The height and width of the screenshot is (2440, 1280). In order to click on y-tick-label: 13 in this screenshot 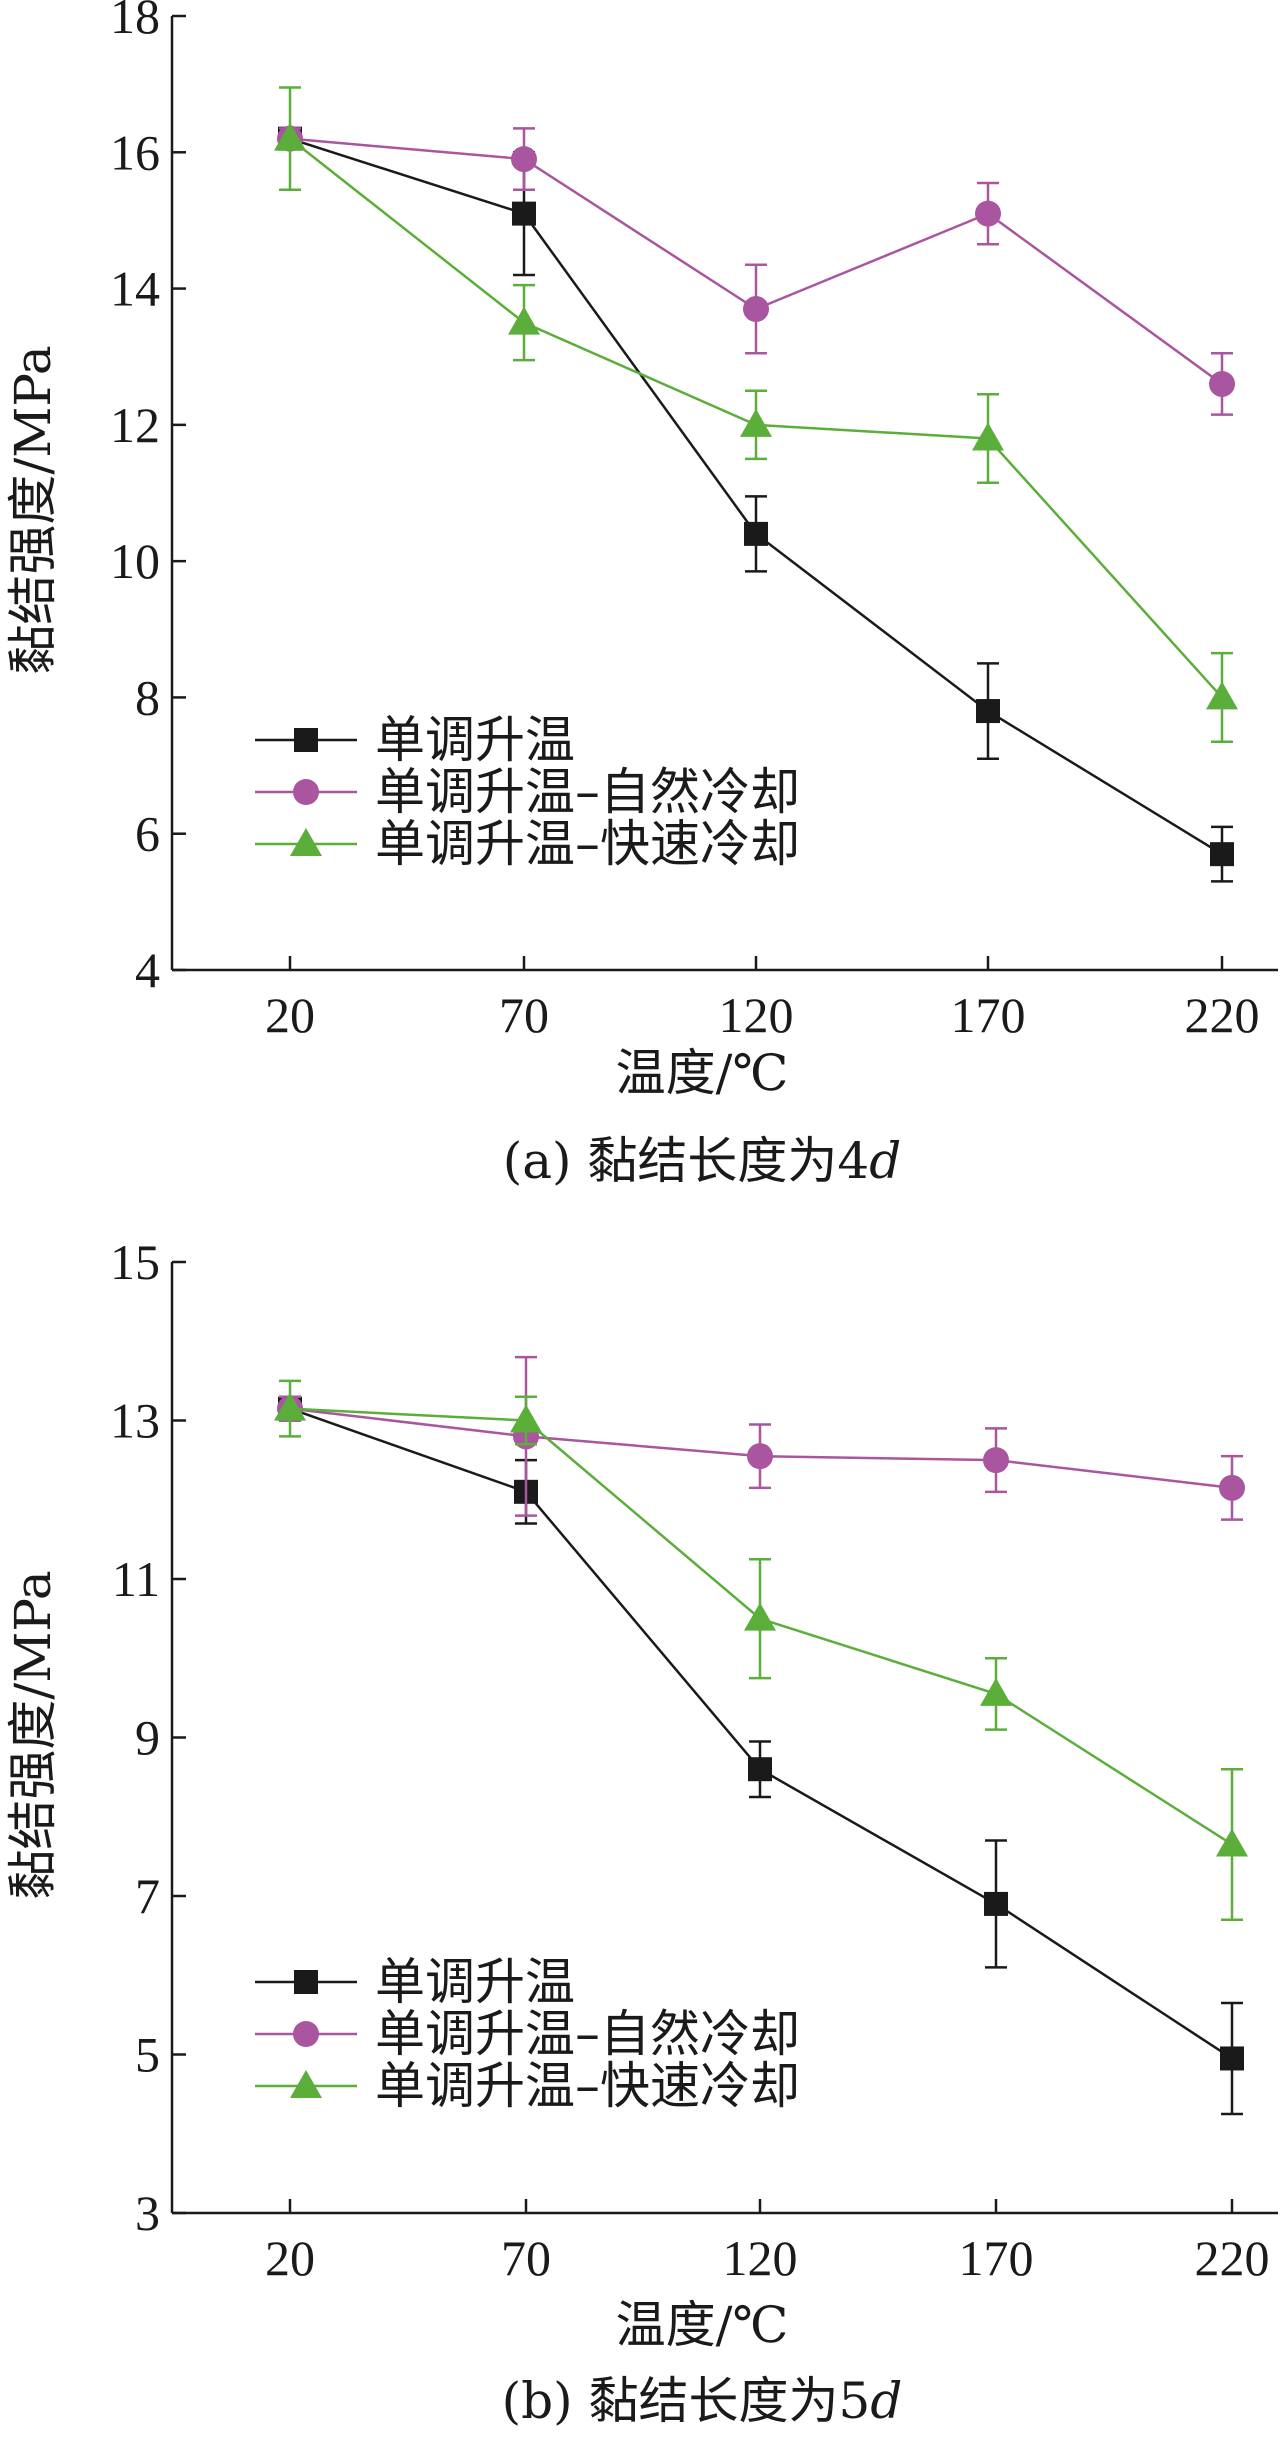, I will do `click(135, 1421)`.